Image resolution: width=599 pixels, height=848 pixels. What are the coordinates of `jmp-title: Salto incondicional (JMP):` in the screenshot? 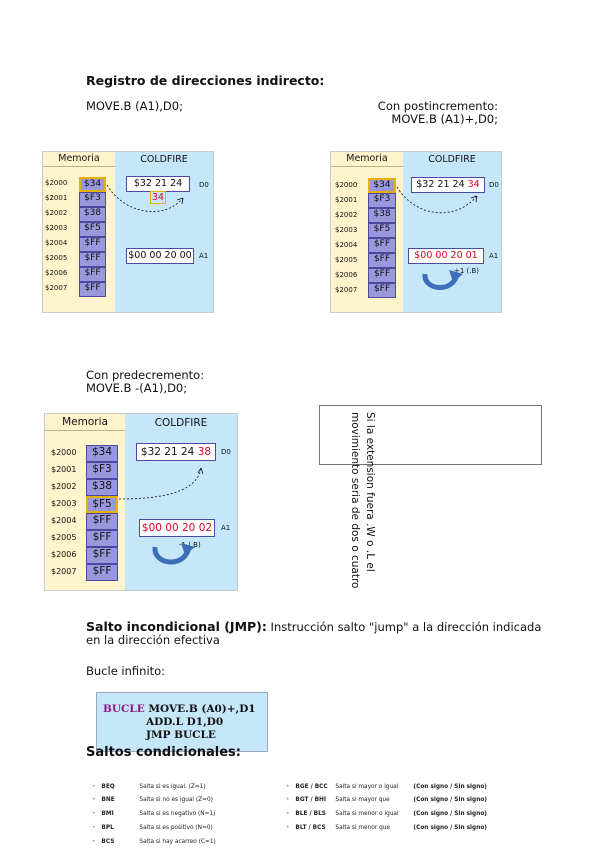 It's located at (176, 626).